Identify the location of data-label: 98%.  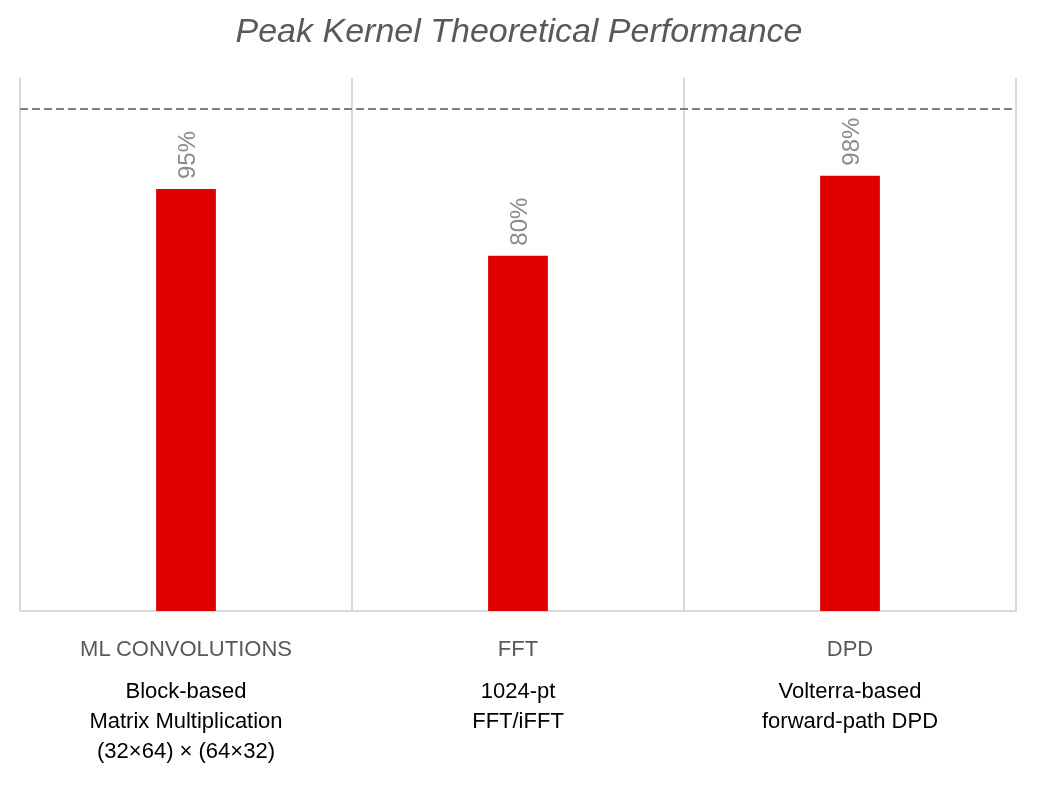
(850, 141).